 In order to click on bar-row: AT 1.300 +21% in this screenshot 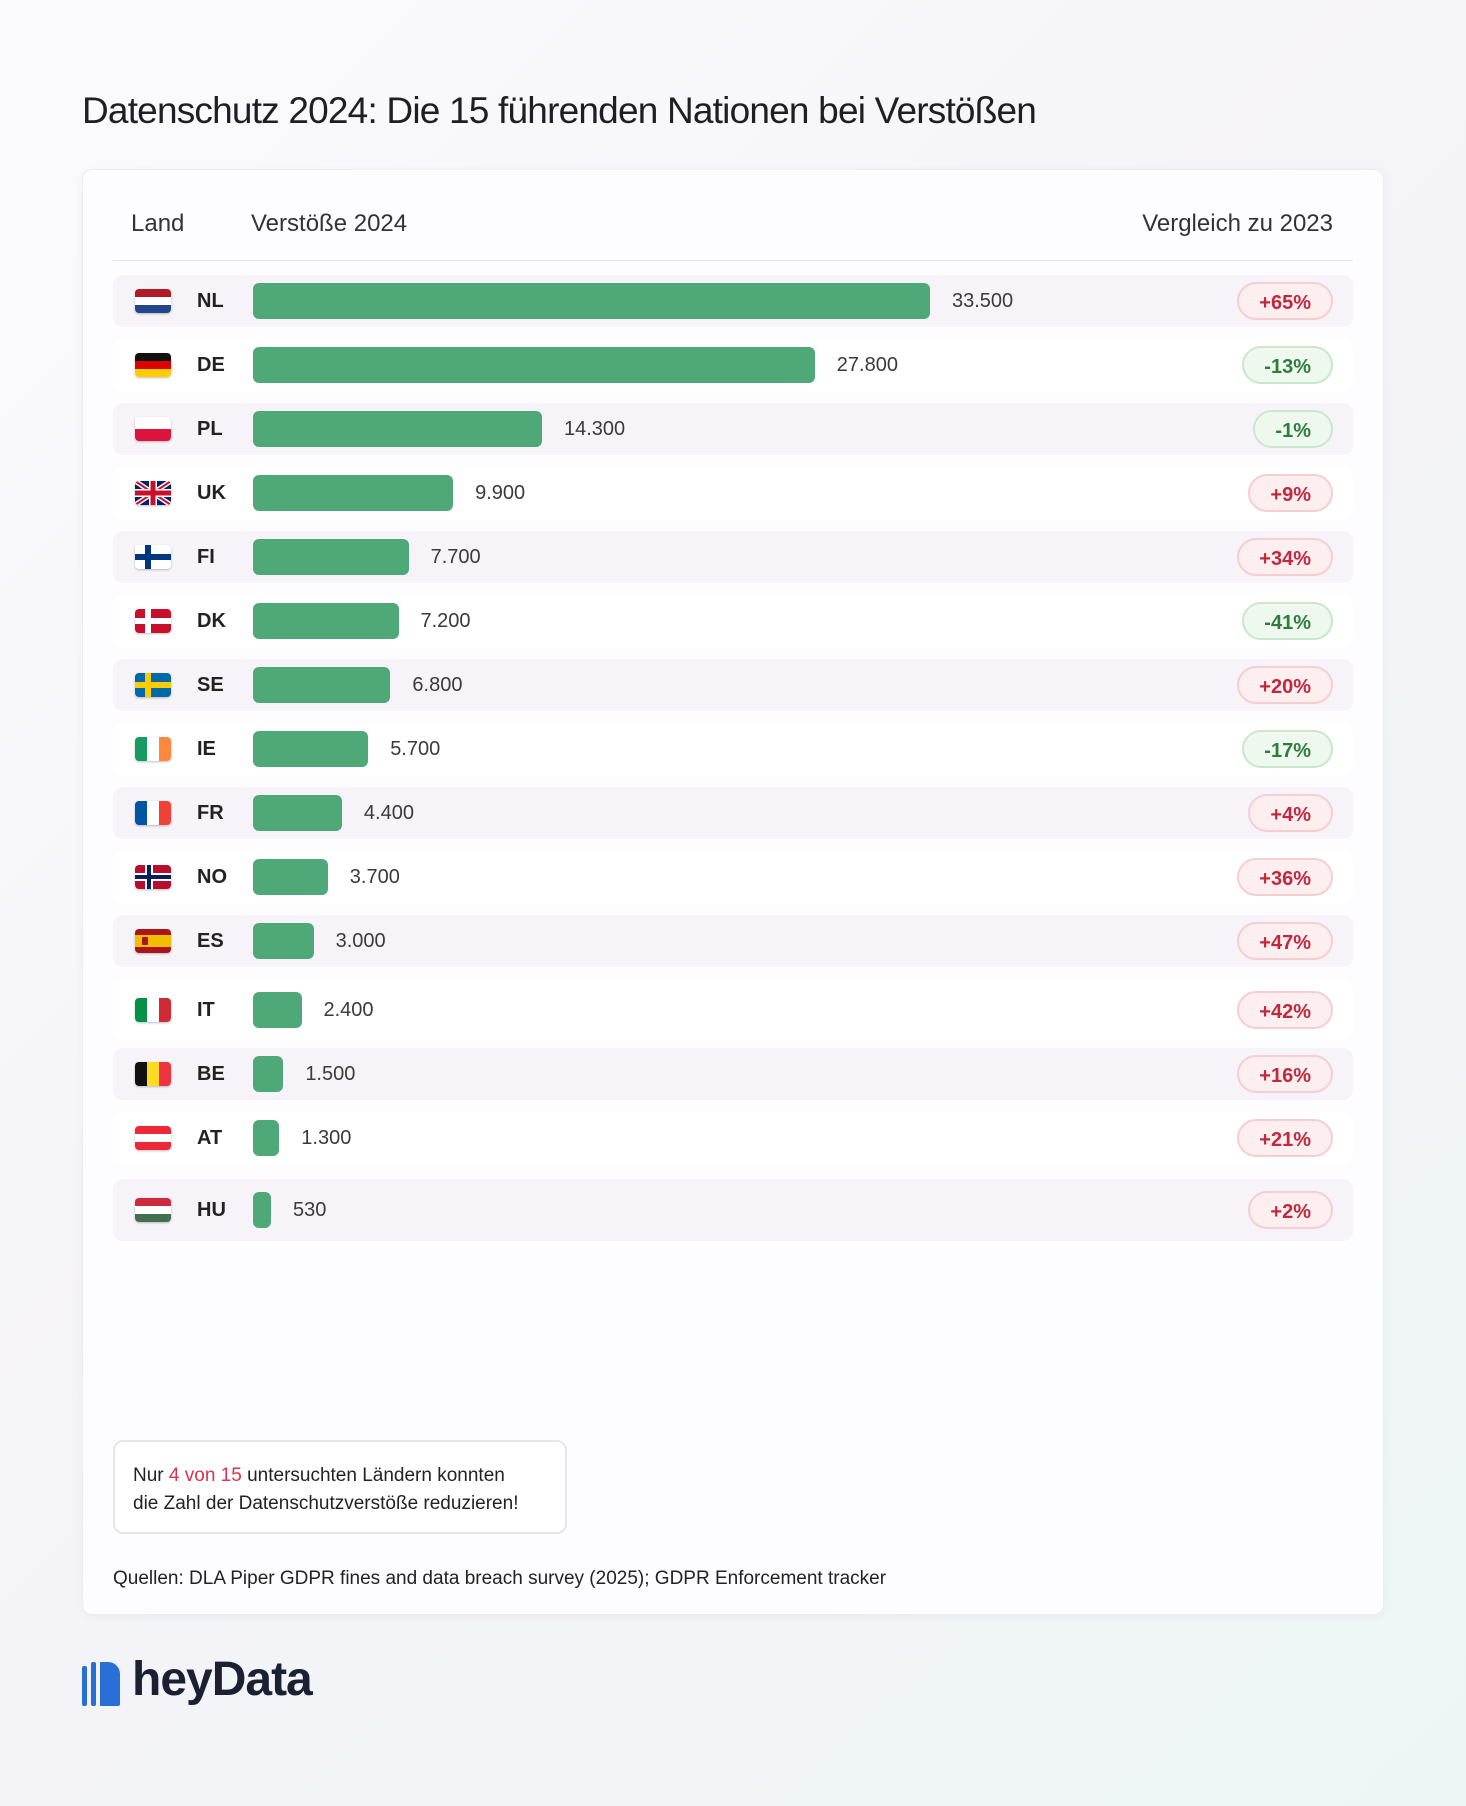, I will do `click(733, 1138)`.